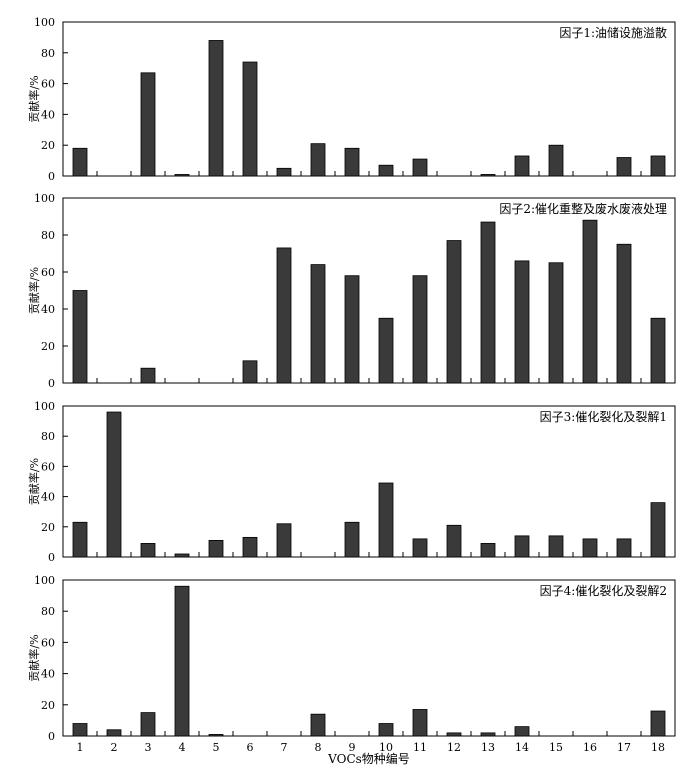  I want to click on x-tick-label: 14, so click(522, 747).